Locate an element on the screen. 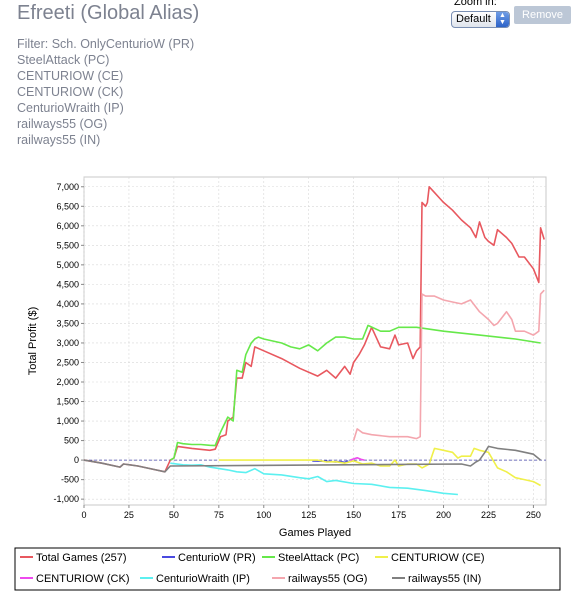  x-tick-label: 50 is located at coordinates (174, 515).